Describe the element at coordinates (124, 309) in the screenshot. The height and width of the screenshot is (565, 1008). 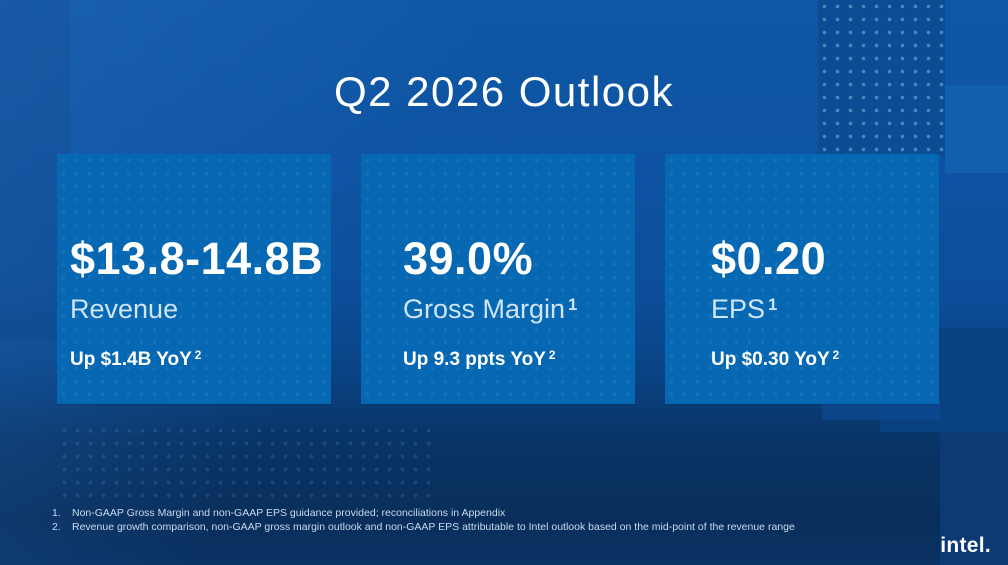
I see `revenue-label-text: Revenue` at that location.